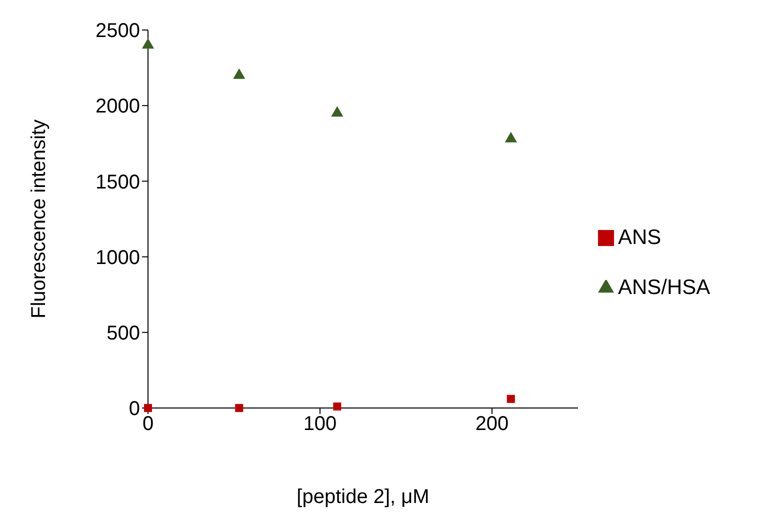 This screenshot has width=778, height=524. I want to click on x-tick-label: 200, so click(492, 424).